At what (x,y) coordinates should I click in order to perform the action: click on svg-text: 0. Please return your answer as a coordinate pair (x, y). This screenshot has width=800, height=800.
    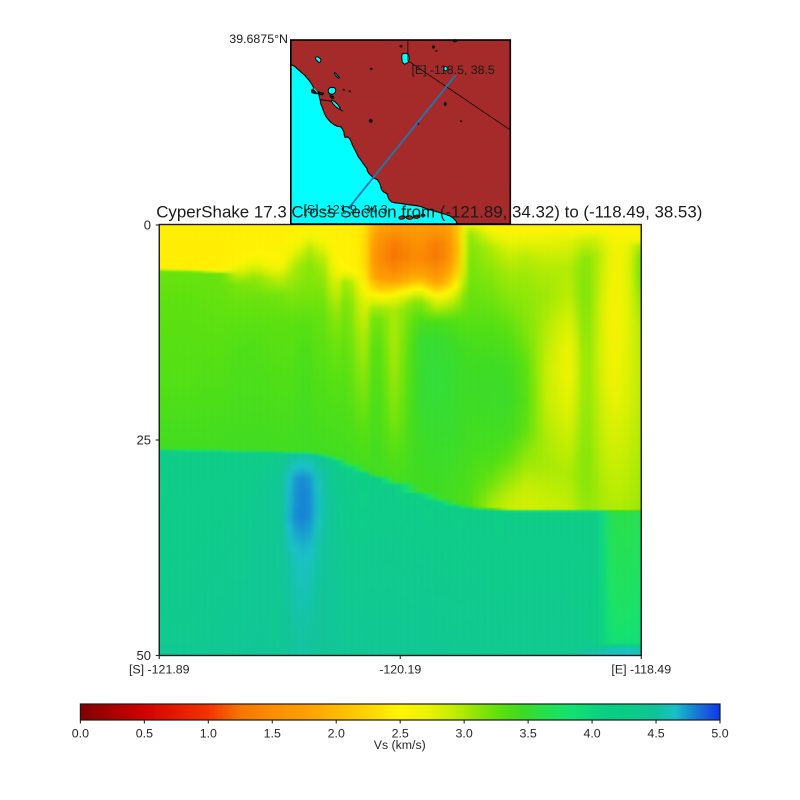
    Looking at the image, I should click on (147, 225).